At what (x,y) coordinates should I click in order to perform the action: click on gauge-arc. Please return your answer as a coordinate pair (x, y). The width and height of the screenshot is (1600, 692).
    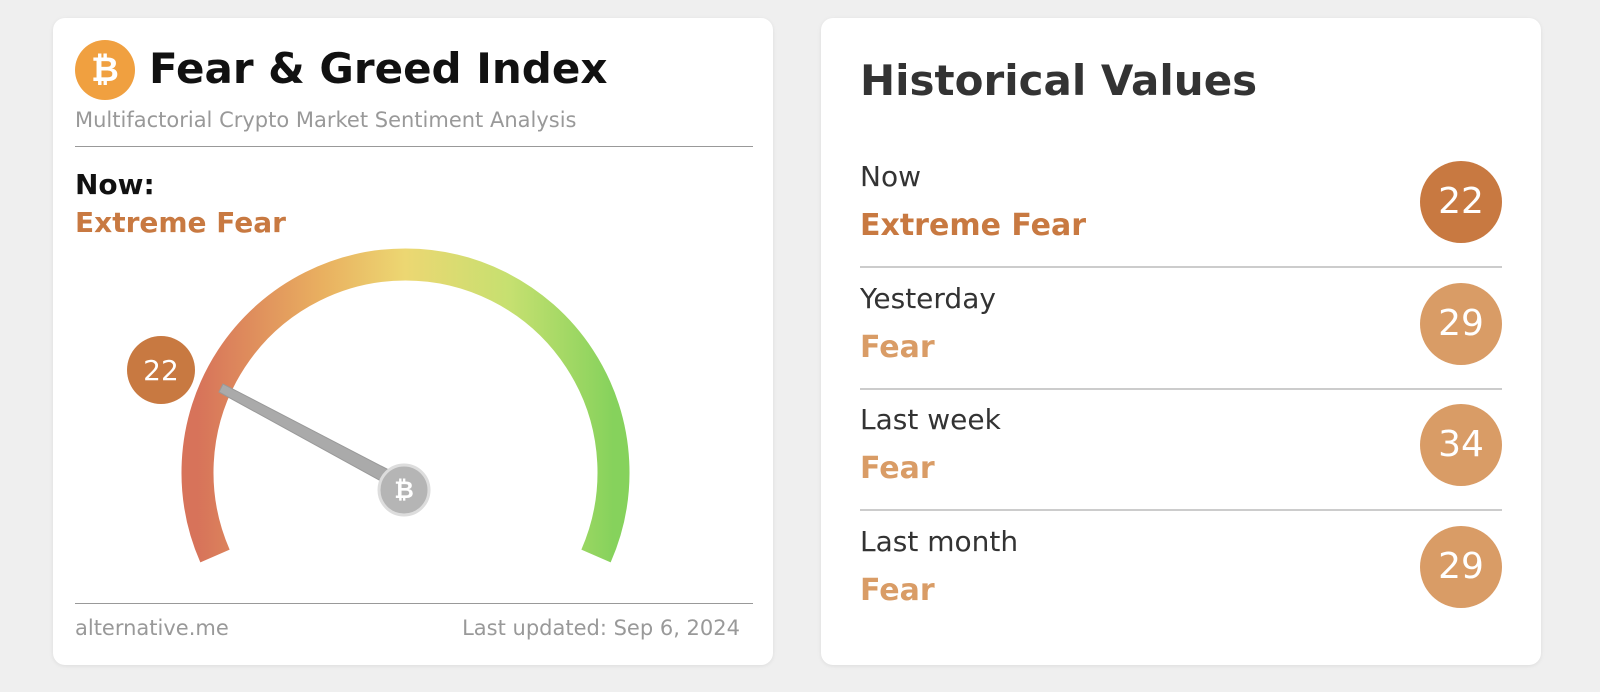
    Looking at the image, I should click on (405, 405).